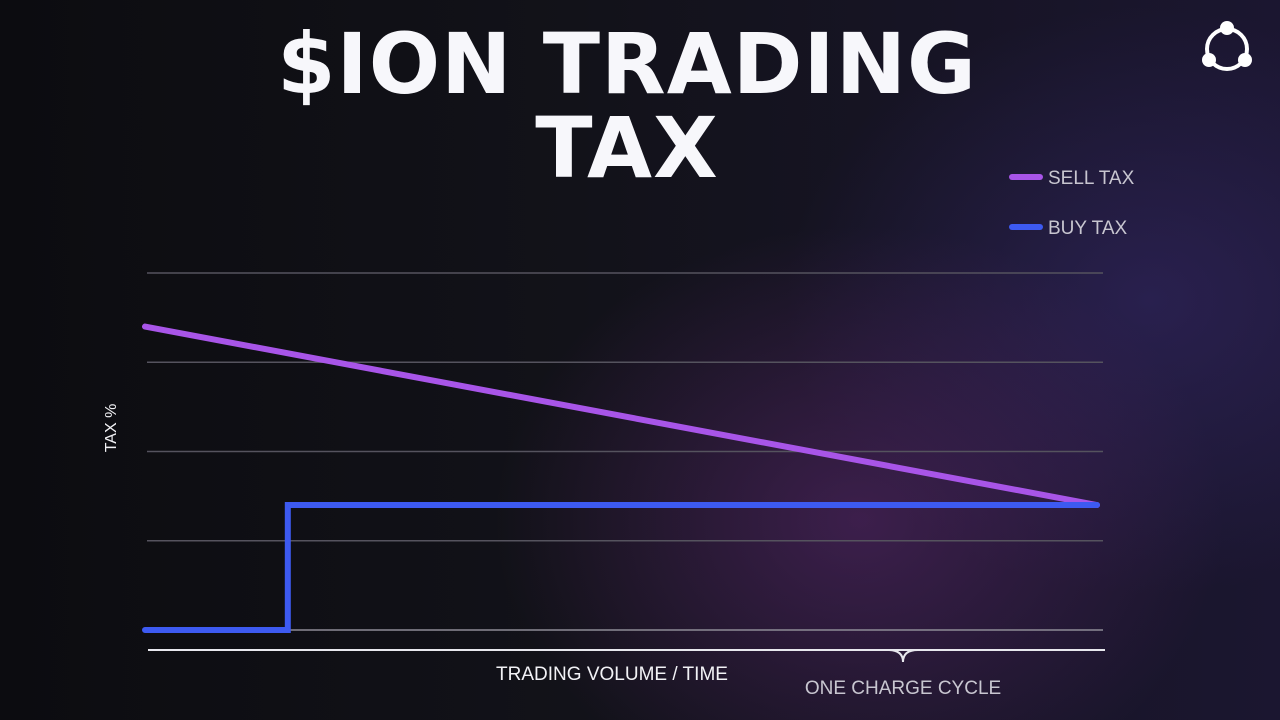 This screenshot has height=720, width=1280. What do you see at coordinates (903, 688) in the screenshot?
I see `annotation-label: ONE CHARGE CYCLE` at bounding box center [903, 688].